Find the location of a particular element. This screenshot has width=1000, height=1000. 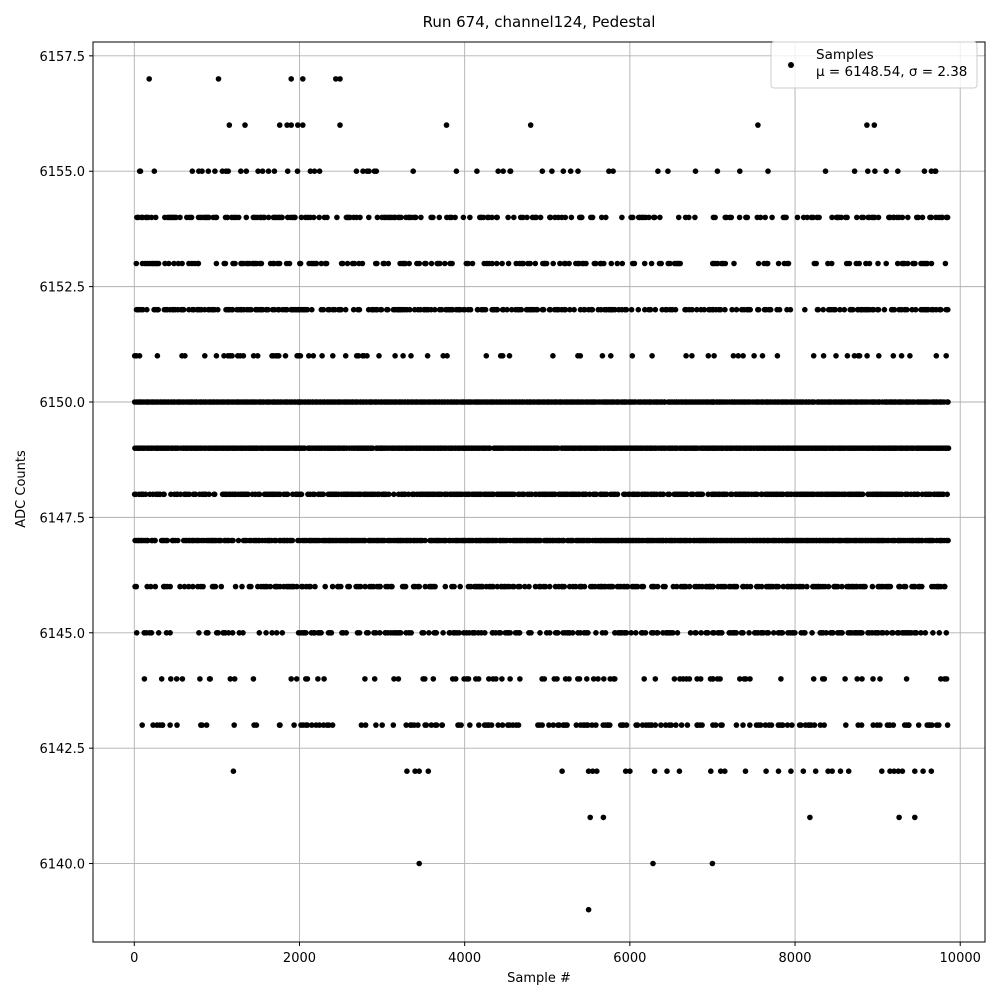

y-axis-label: ADC Counts is located at coordinates (21, 489).